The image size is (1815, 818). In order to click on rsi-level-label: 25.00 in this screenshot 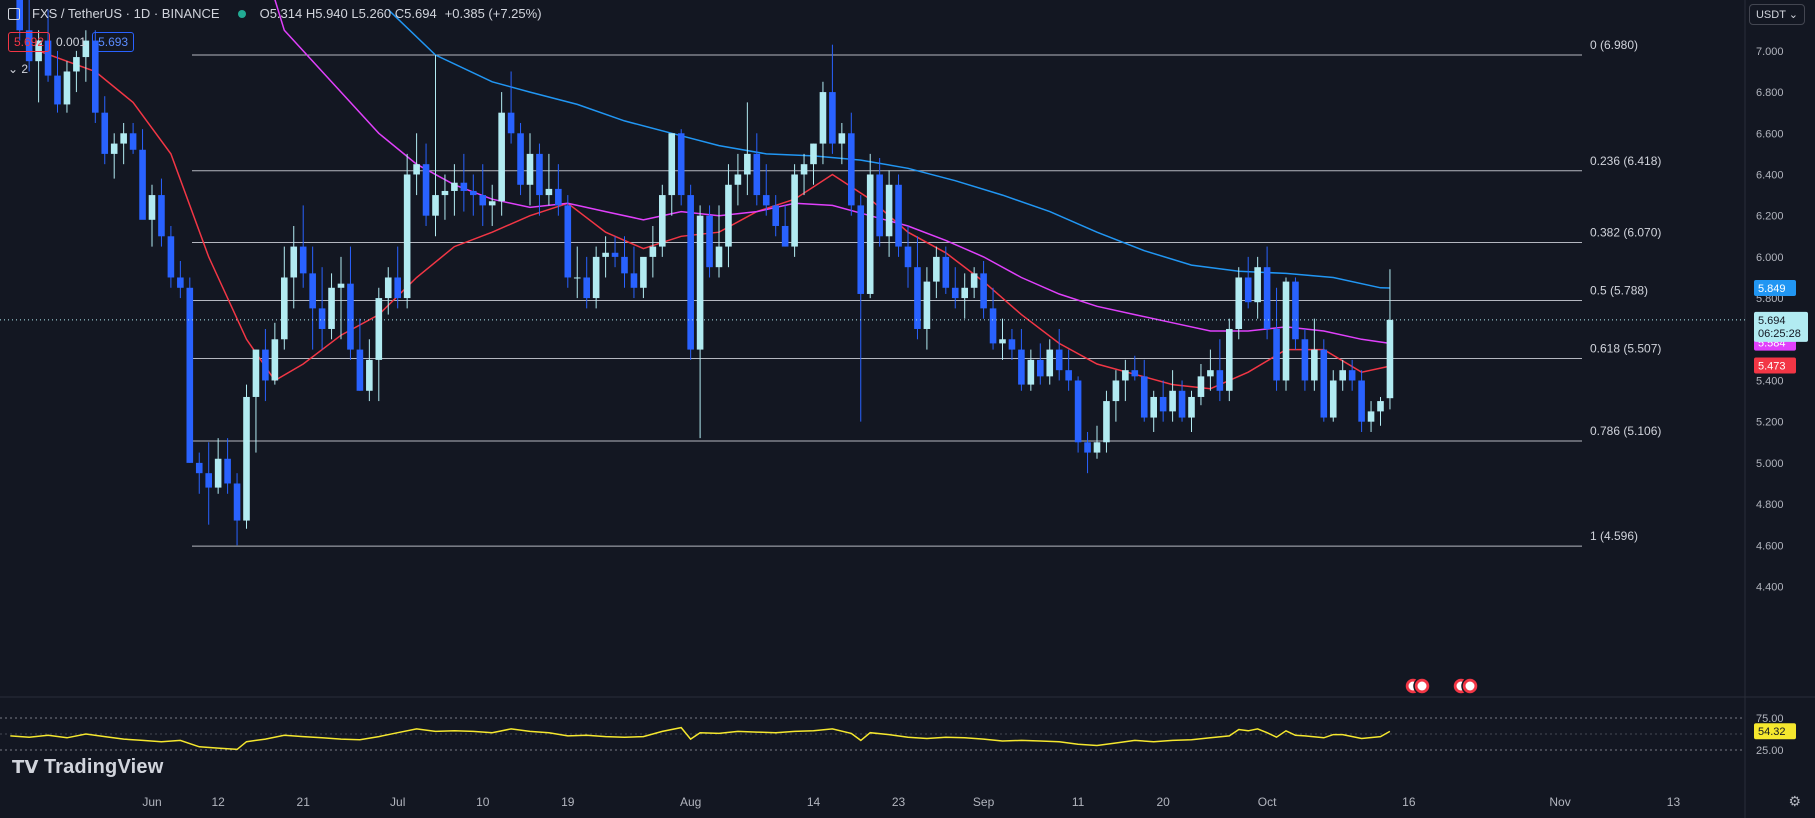, I will do `click(1770, 751)`.